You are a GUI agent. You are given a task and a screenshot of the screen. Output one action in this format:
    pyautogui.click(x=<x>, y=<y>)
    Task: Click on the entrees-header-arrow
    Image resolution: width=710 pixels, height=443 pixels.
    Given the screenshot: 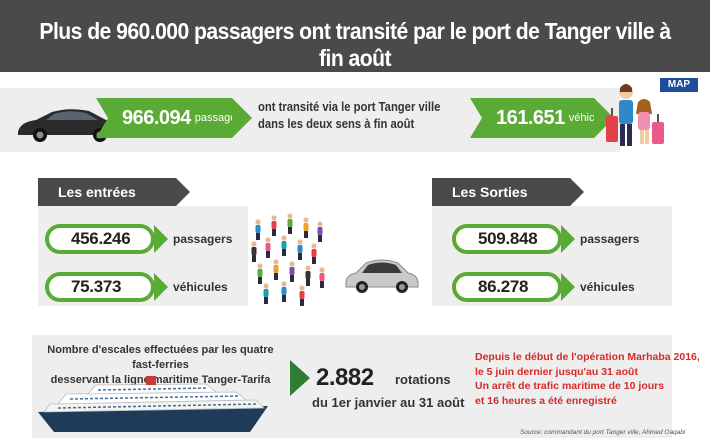 What is the action you would take?
    pyautogui.click(x=183, y=192)
    